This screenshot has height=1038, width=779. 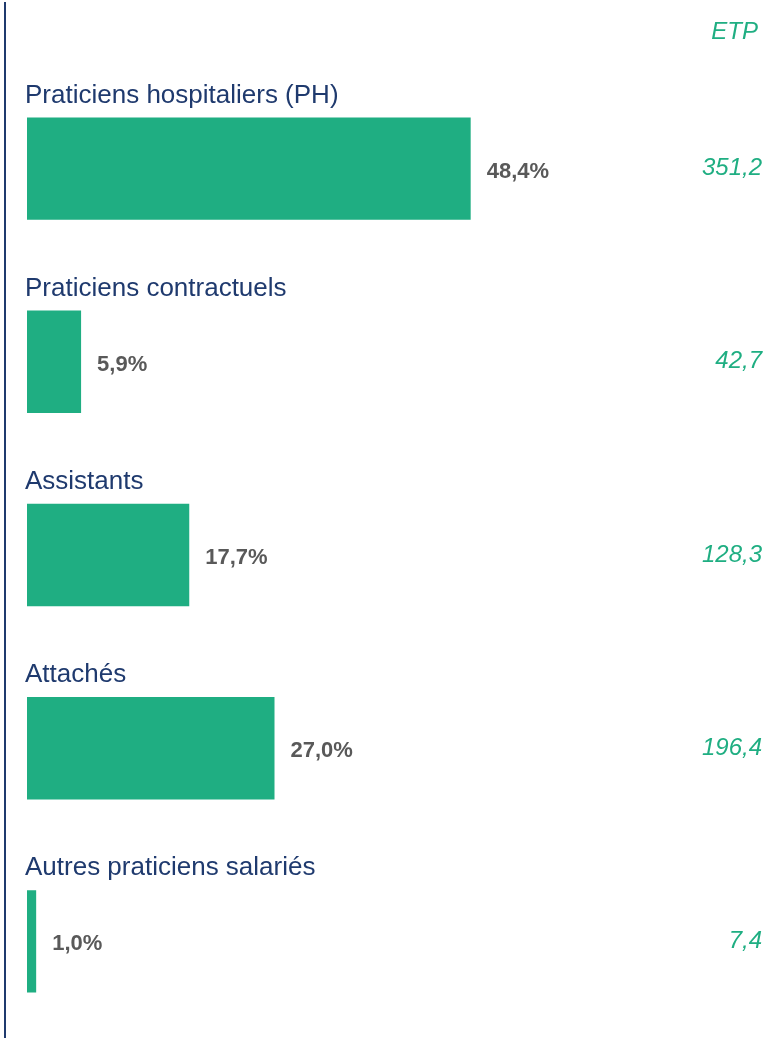 What do you see at coordinates (236, 557) in the screenshot?
I see `data-label: 17,7%` at bounding box center [236, 557].